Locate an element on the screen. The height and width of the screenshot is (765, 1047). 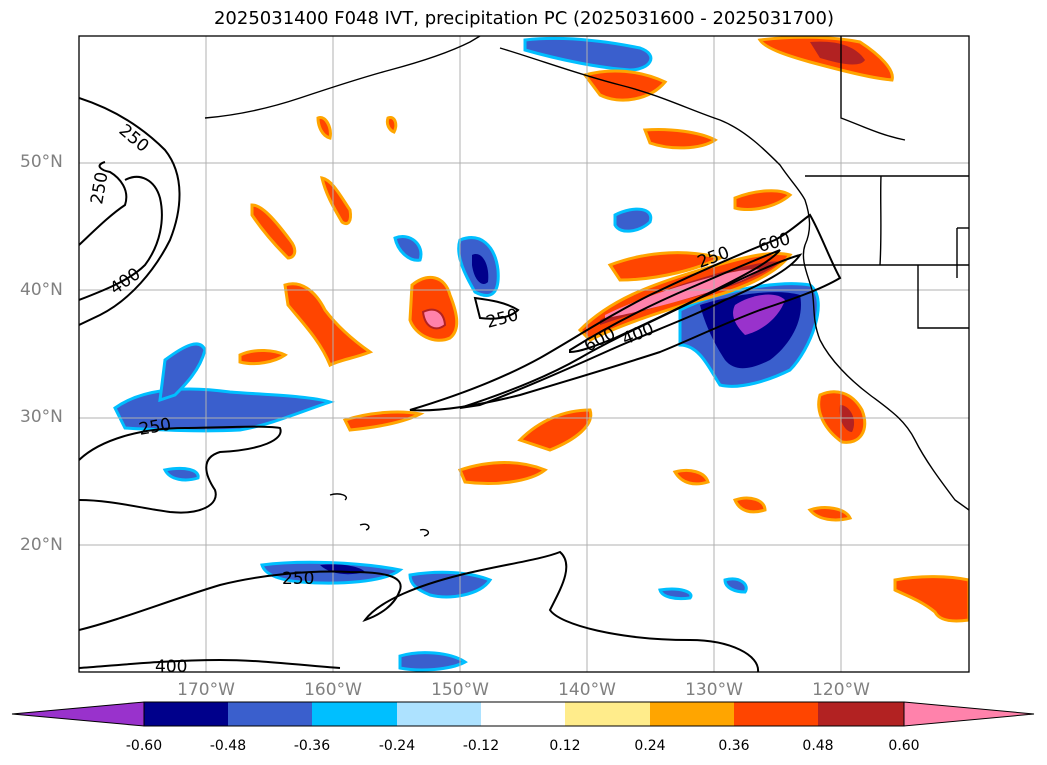
ivt-contour-250-sw is located at coordinates (180, 469).